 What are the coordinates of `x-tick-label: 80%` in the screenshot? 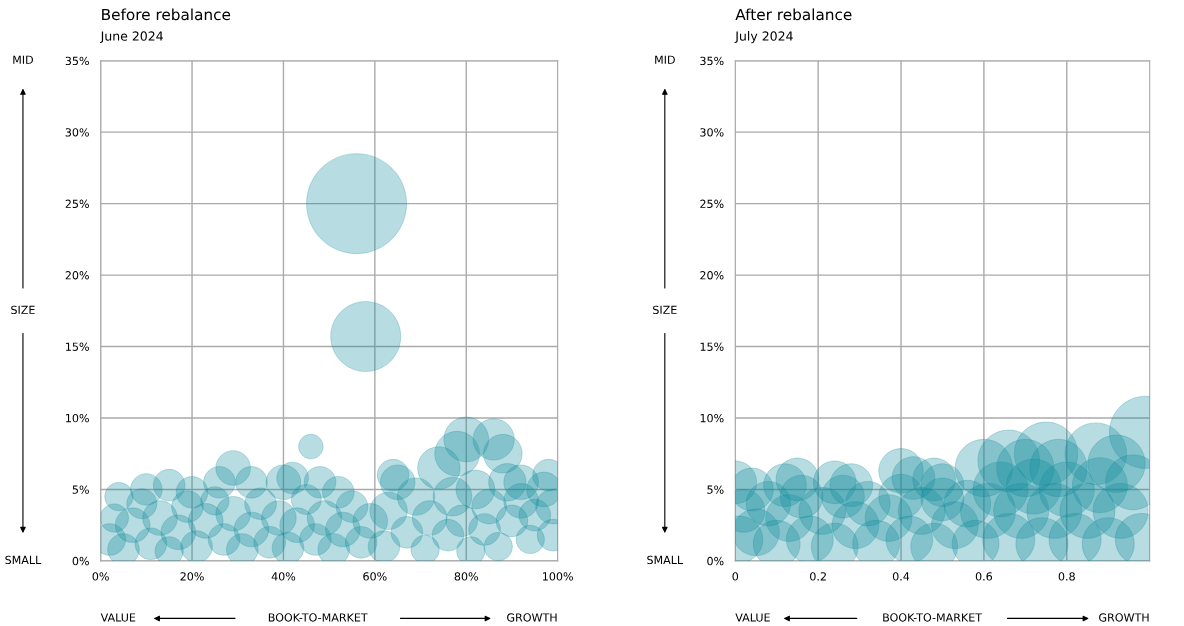 It's located at (466, 576).